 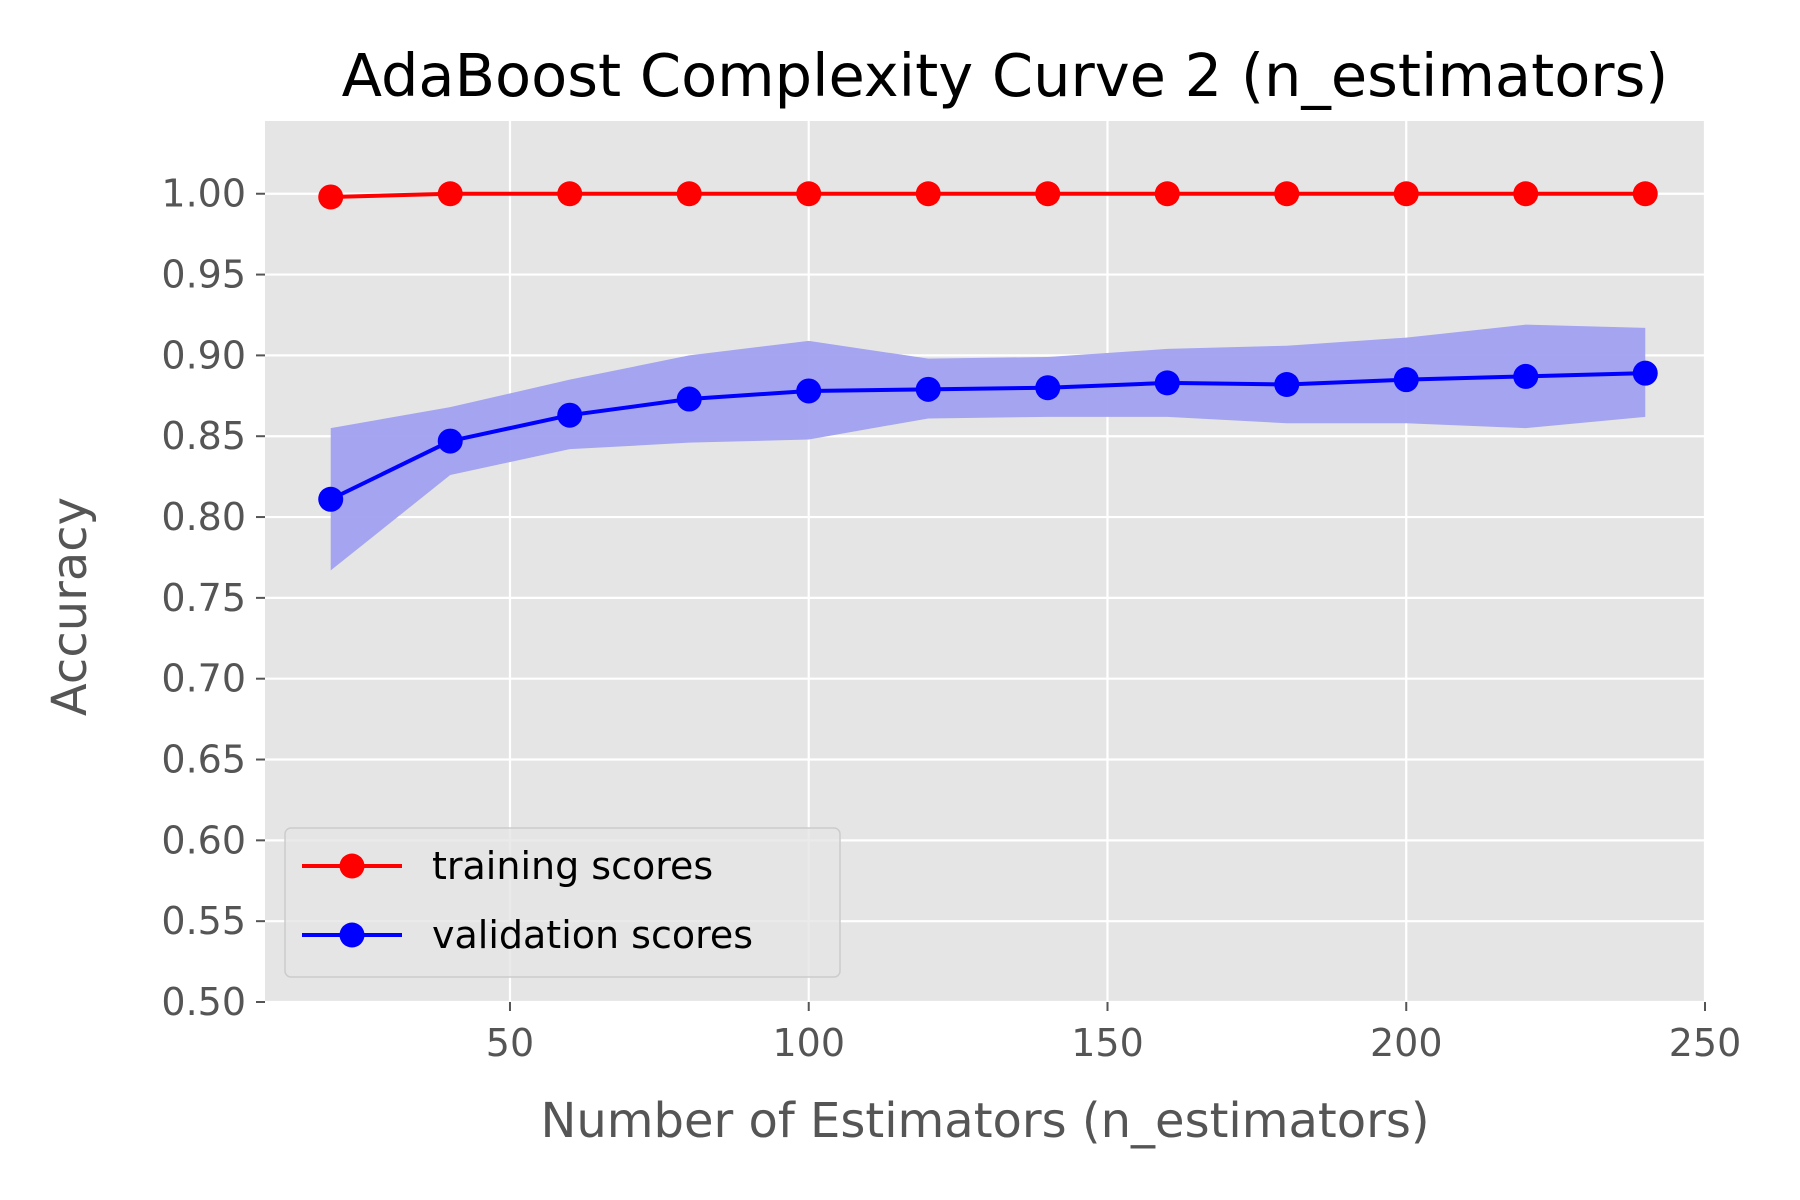 What do you see at coordinates (203, 760) in the screenshot?
I see `y-tick-label: 0.65` at bounding box center [203, 760].